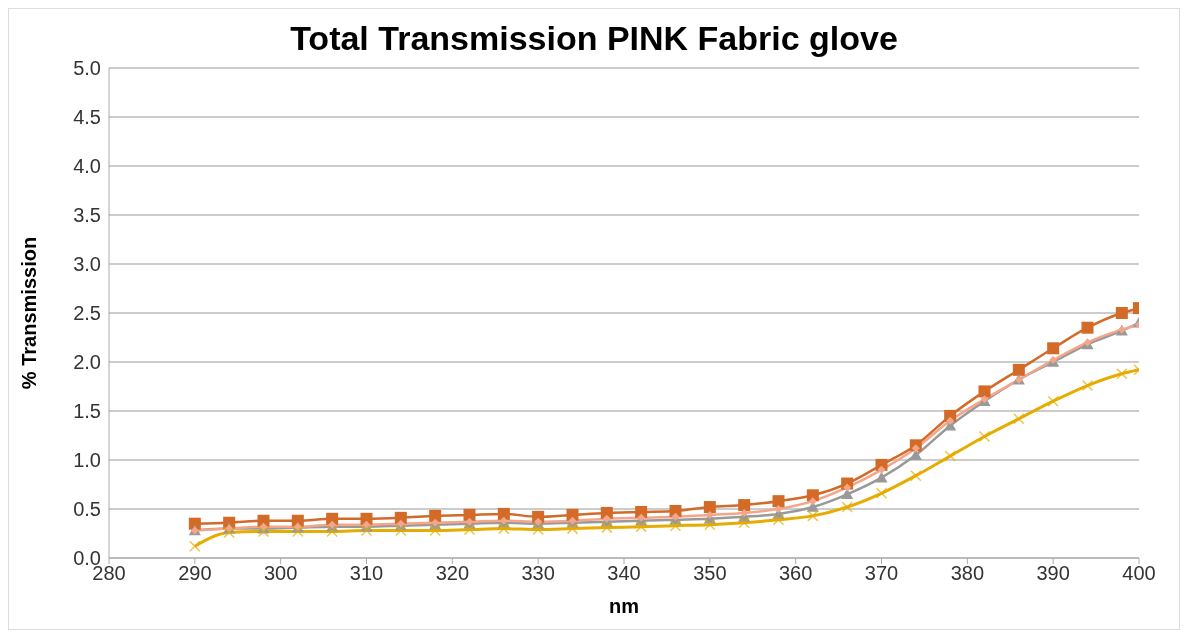  I want to click on x-tick-label: 340, so click(624, 573).